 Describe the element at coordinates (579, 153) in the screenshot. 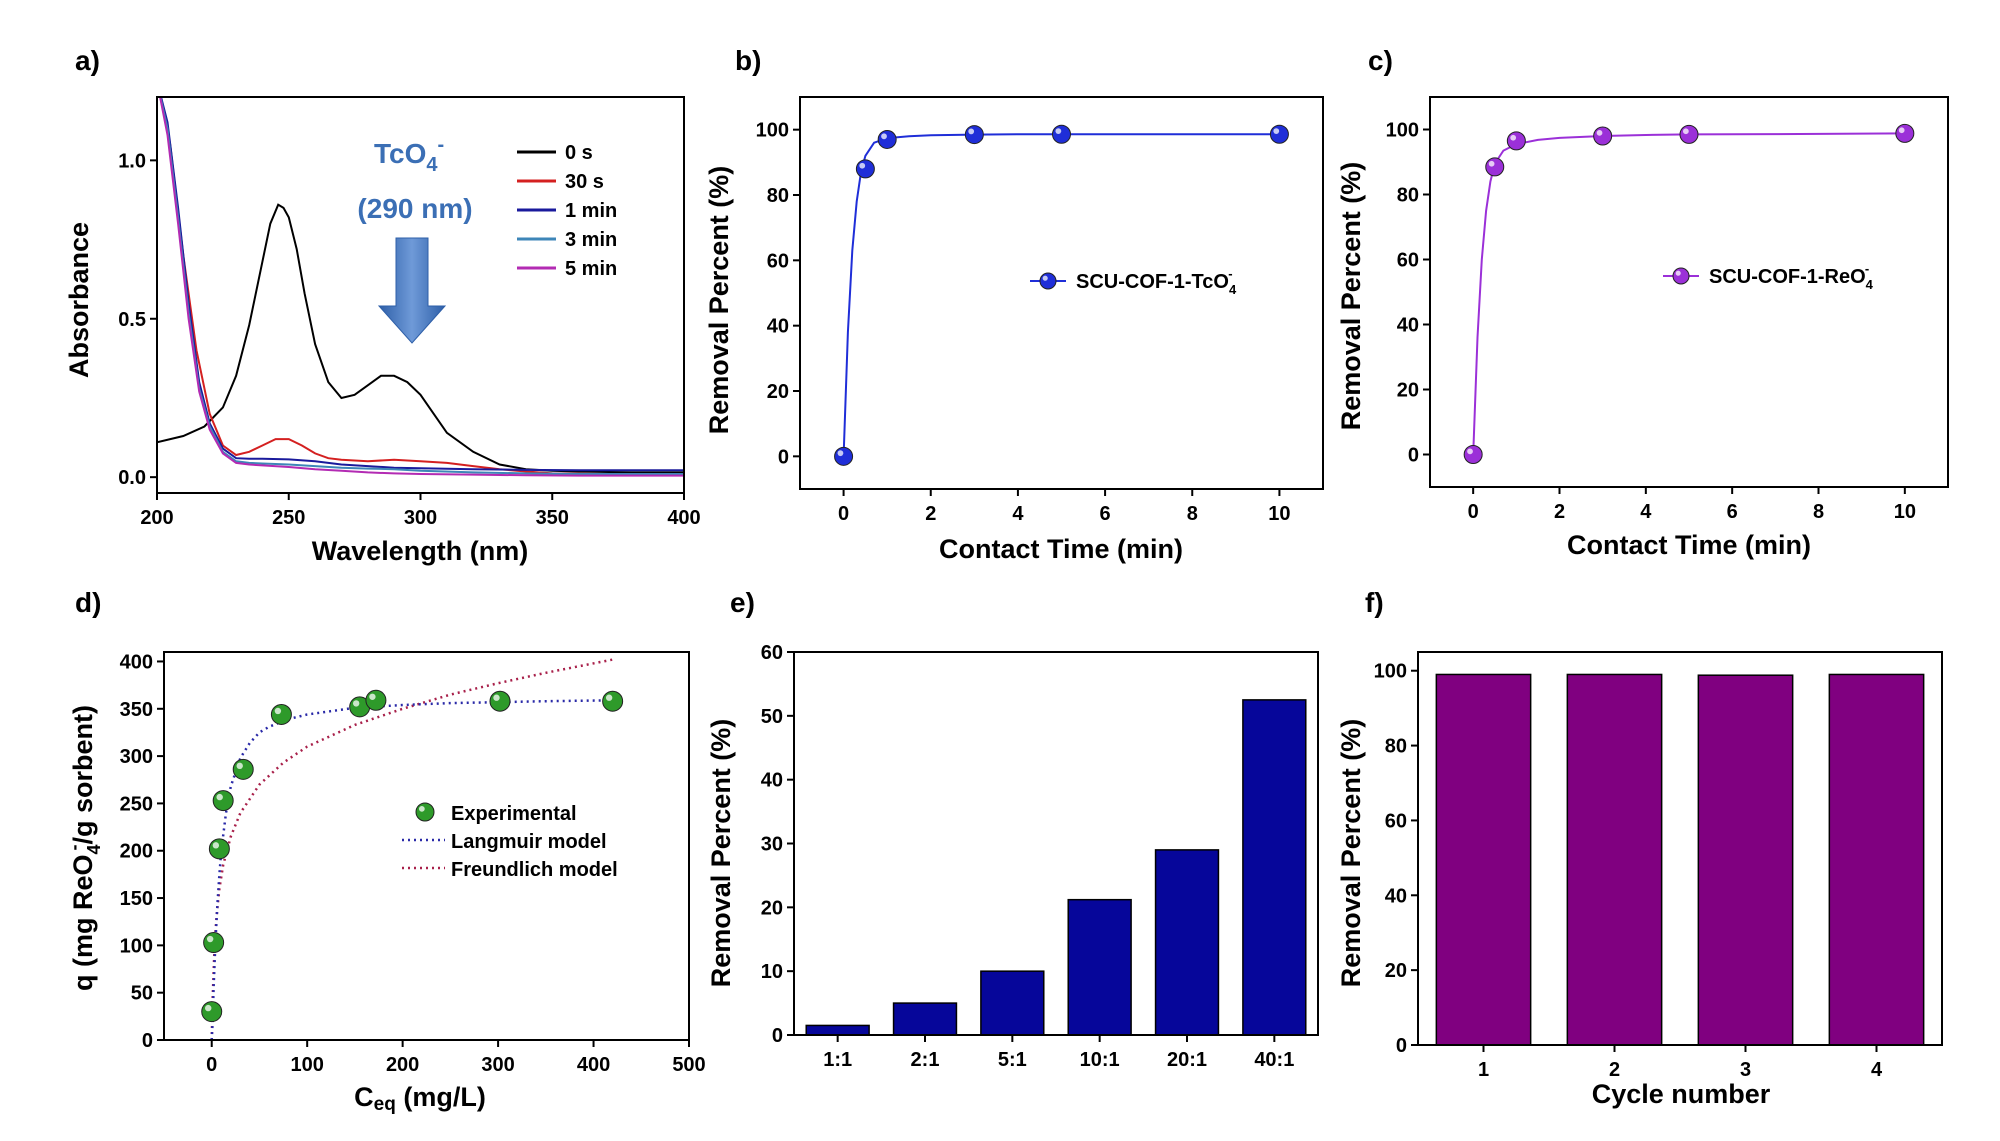

I see `legend-label: 0 s` at that location.